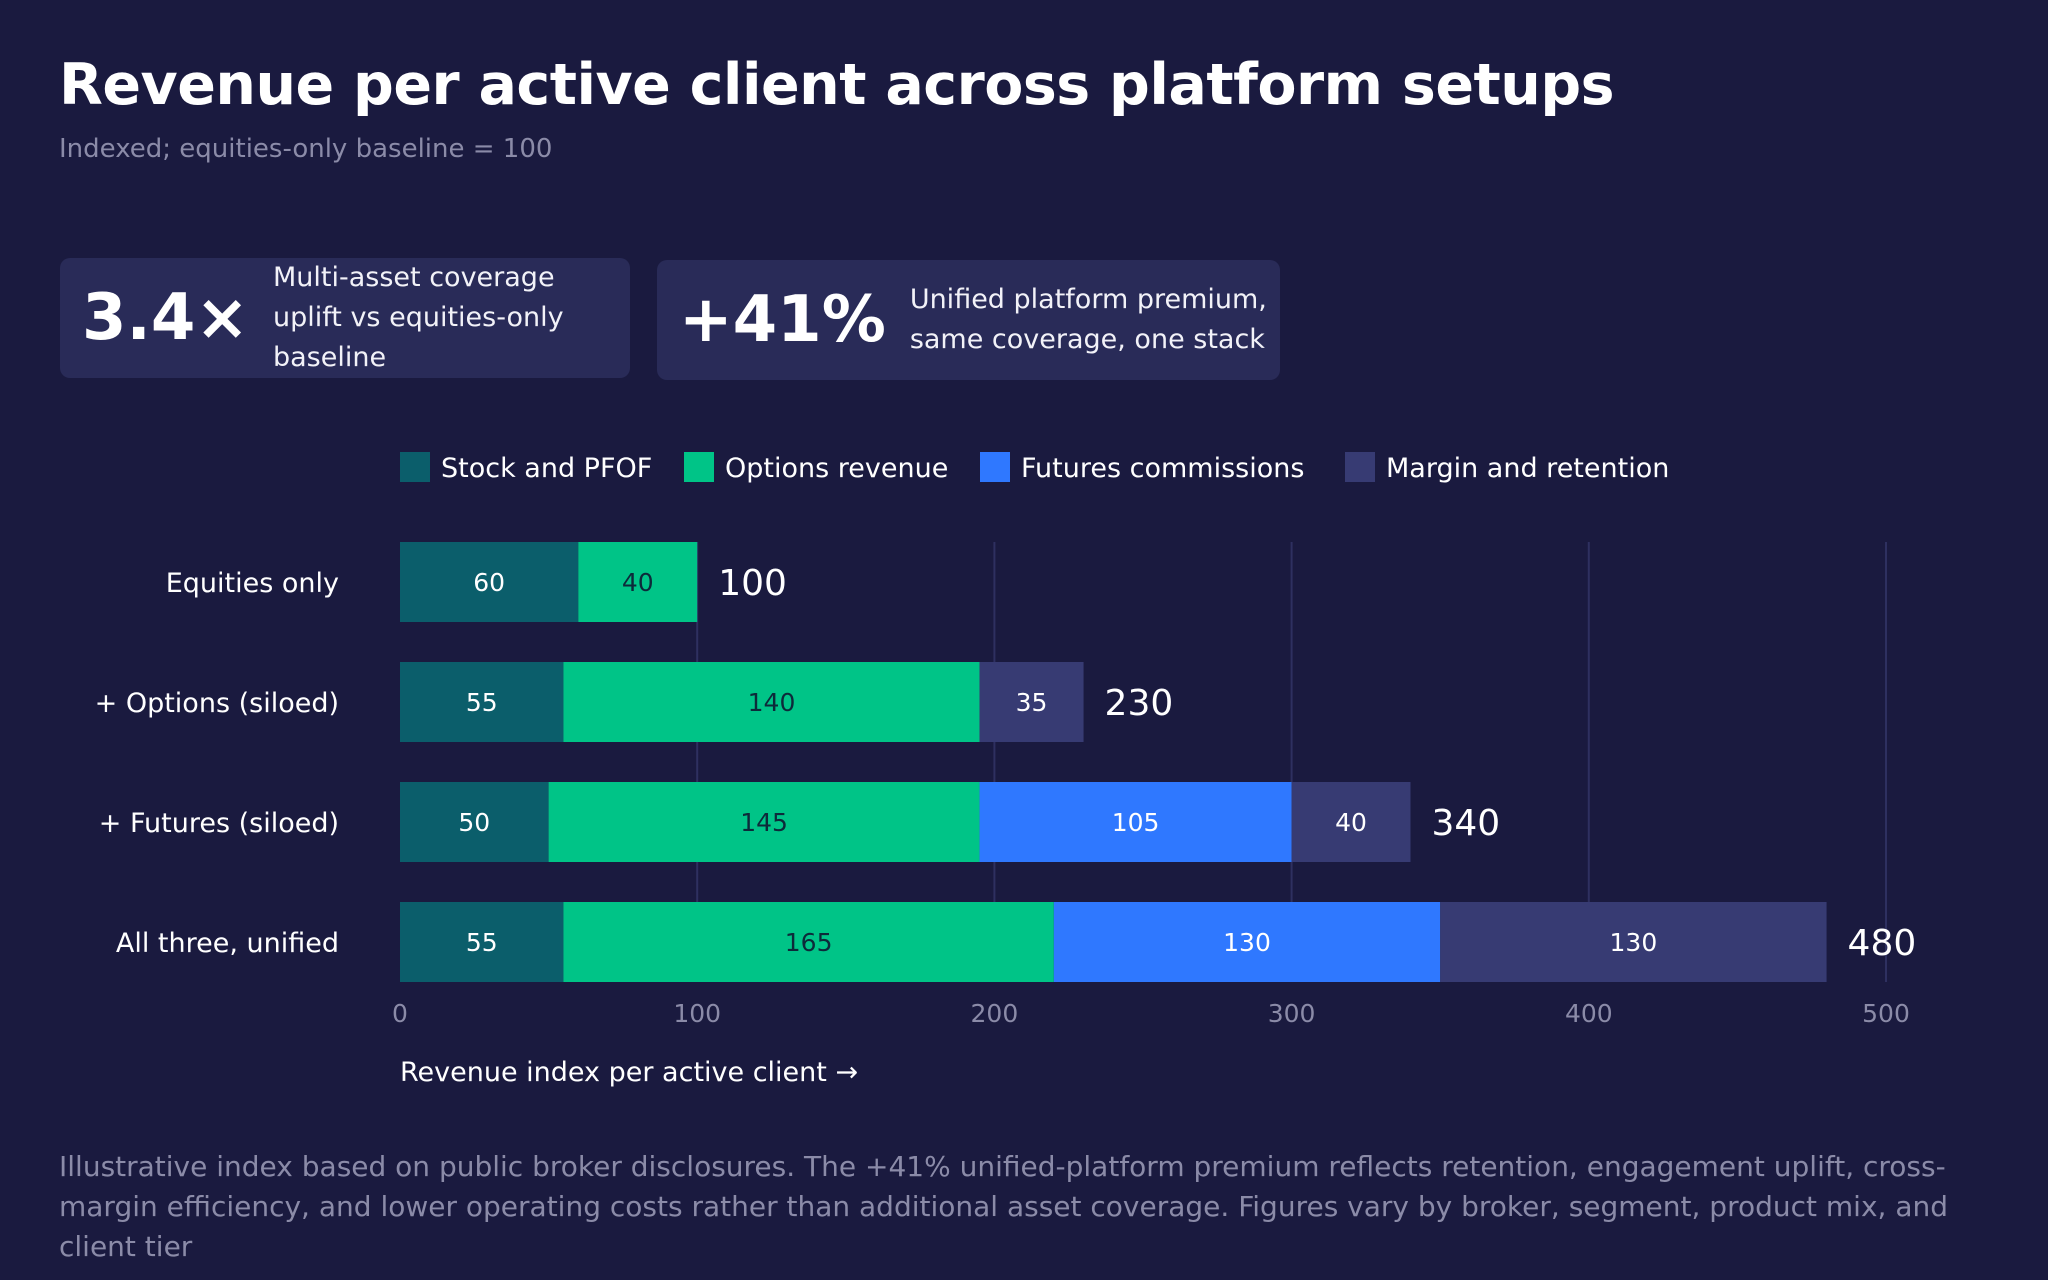 The width and height of the screenshot is (2048, 1280). I want to click on x-tick-label: 400, so click(1589, 1013).